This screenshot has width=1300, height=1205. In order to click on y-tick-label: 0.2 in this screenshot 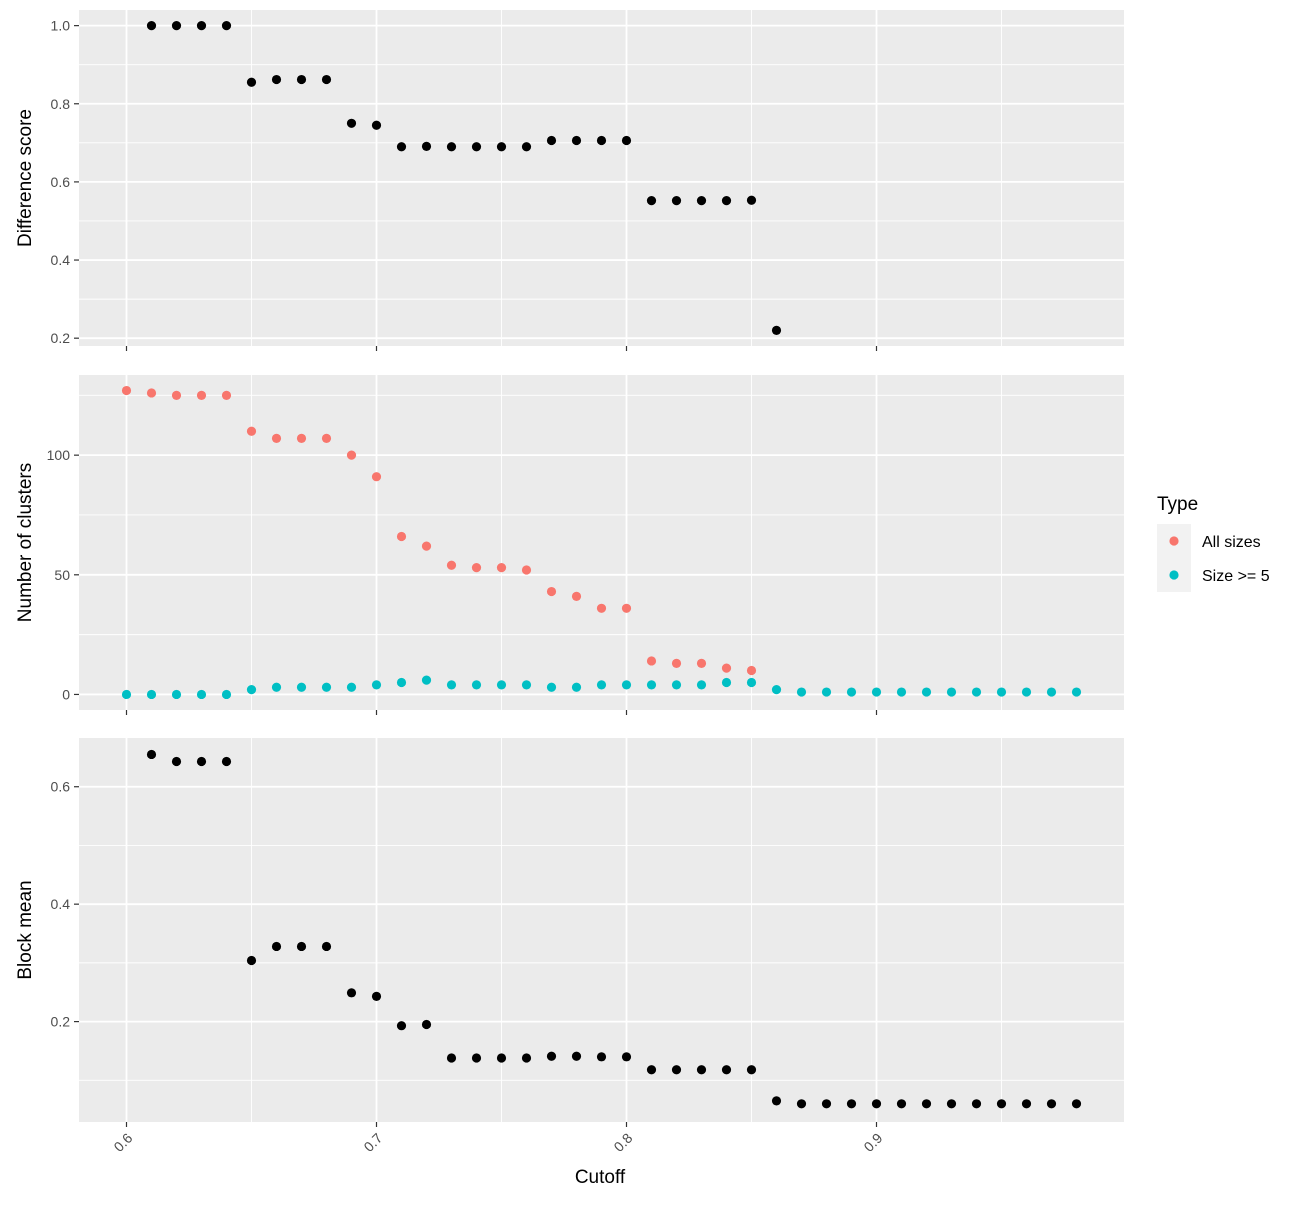, I will do `click(61, 338)`.